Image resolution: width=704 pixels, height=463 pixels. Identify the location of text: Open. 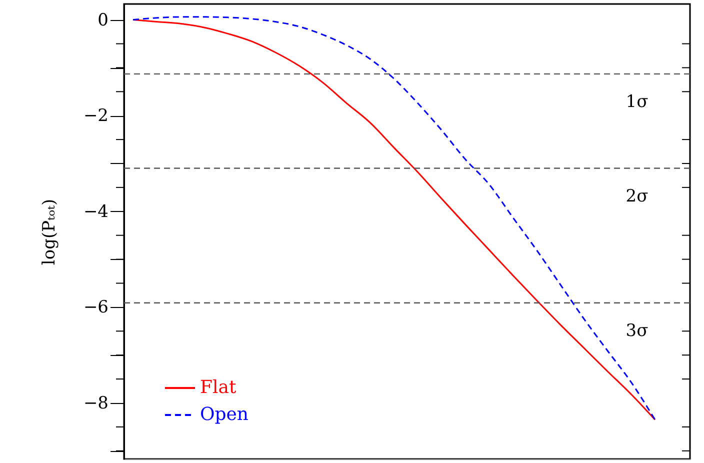
(224, 414).